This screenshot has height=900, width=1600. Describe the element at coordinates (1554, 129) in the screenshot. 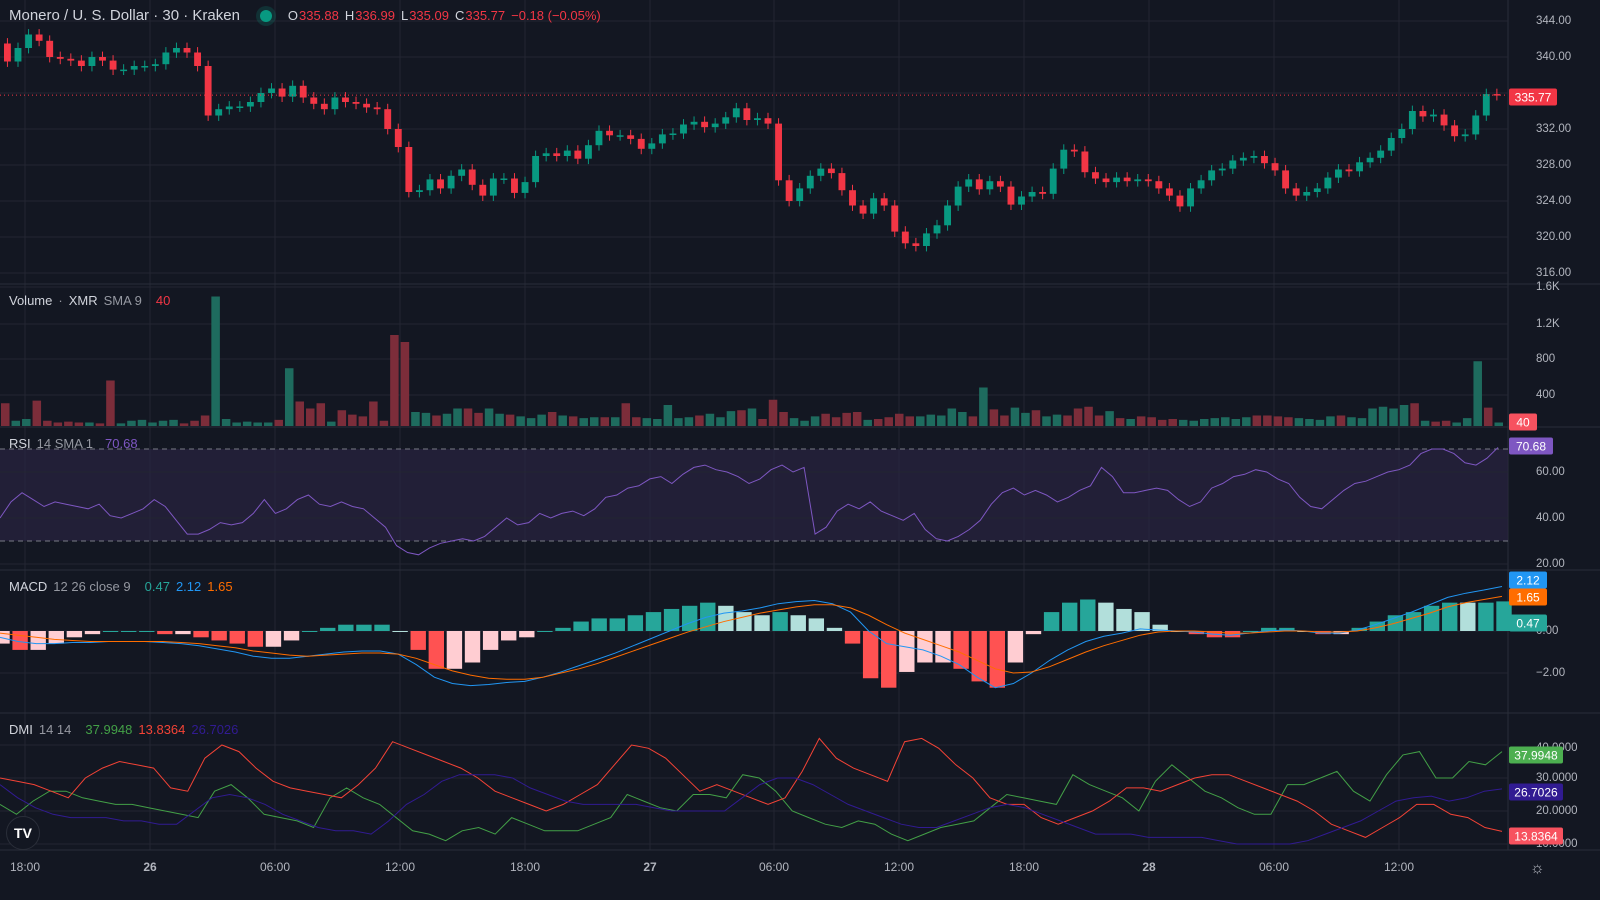

I see `price-tick: 332.00` at that location.